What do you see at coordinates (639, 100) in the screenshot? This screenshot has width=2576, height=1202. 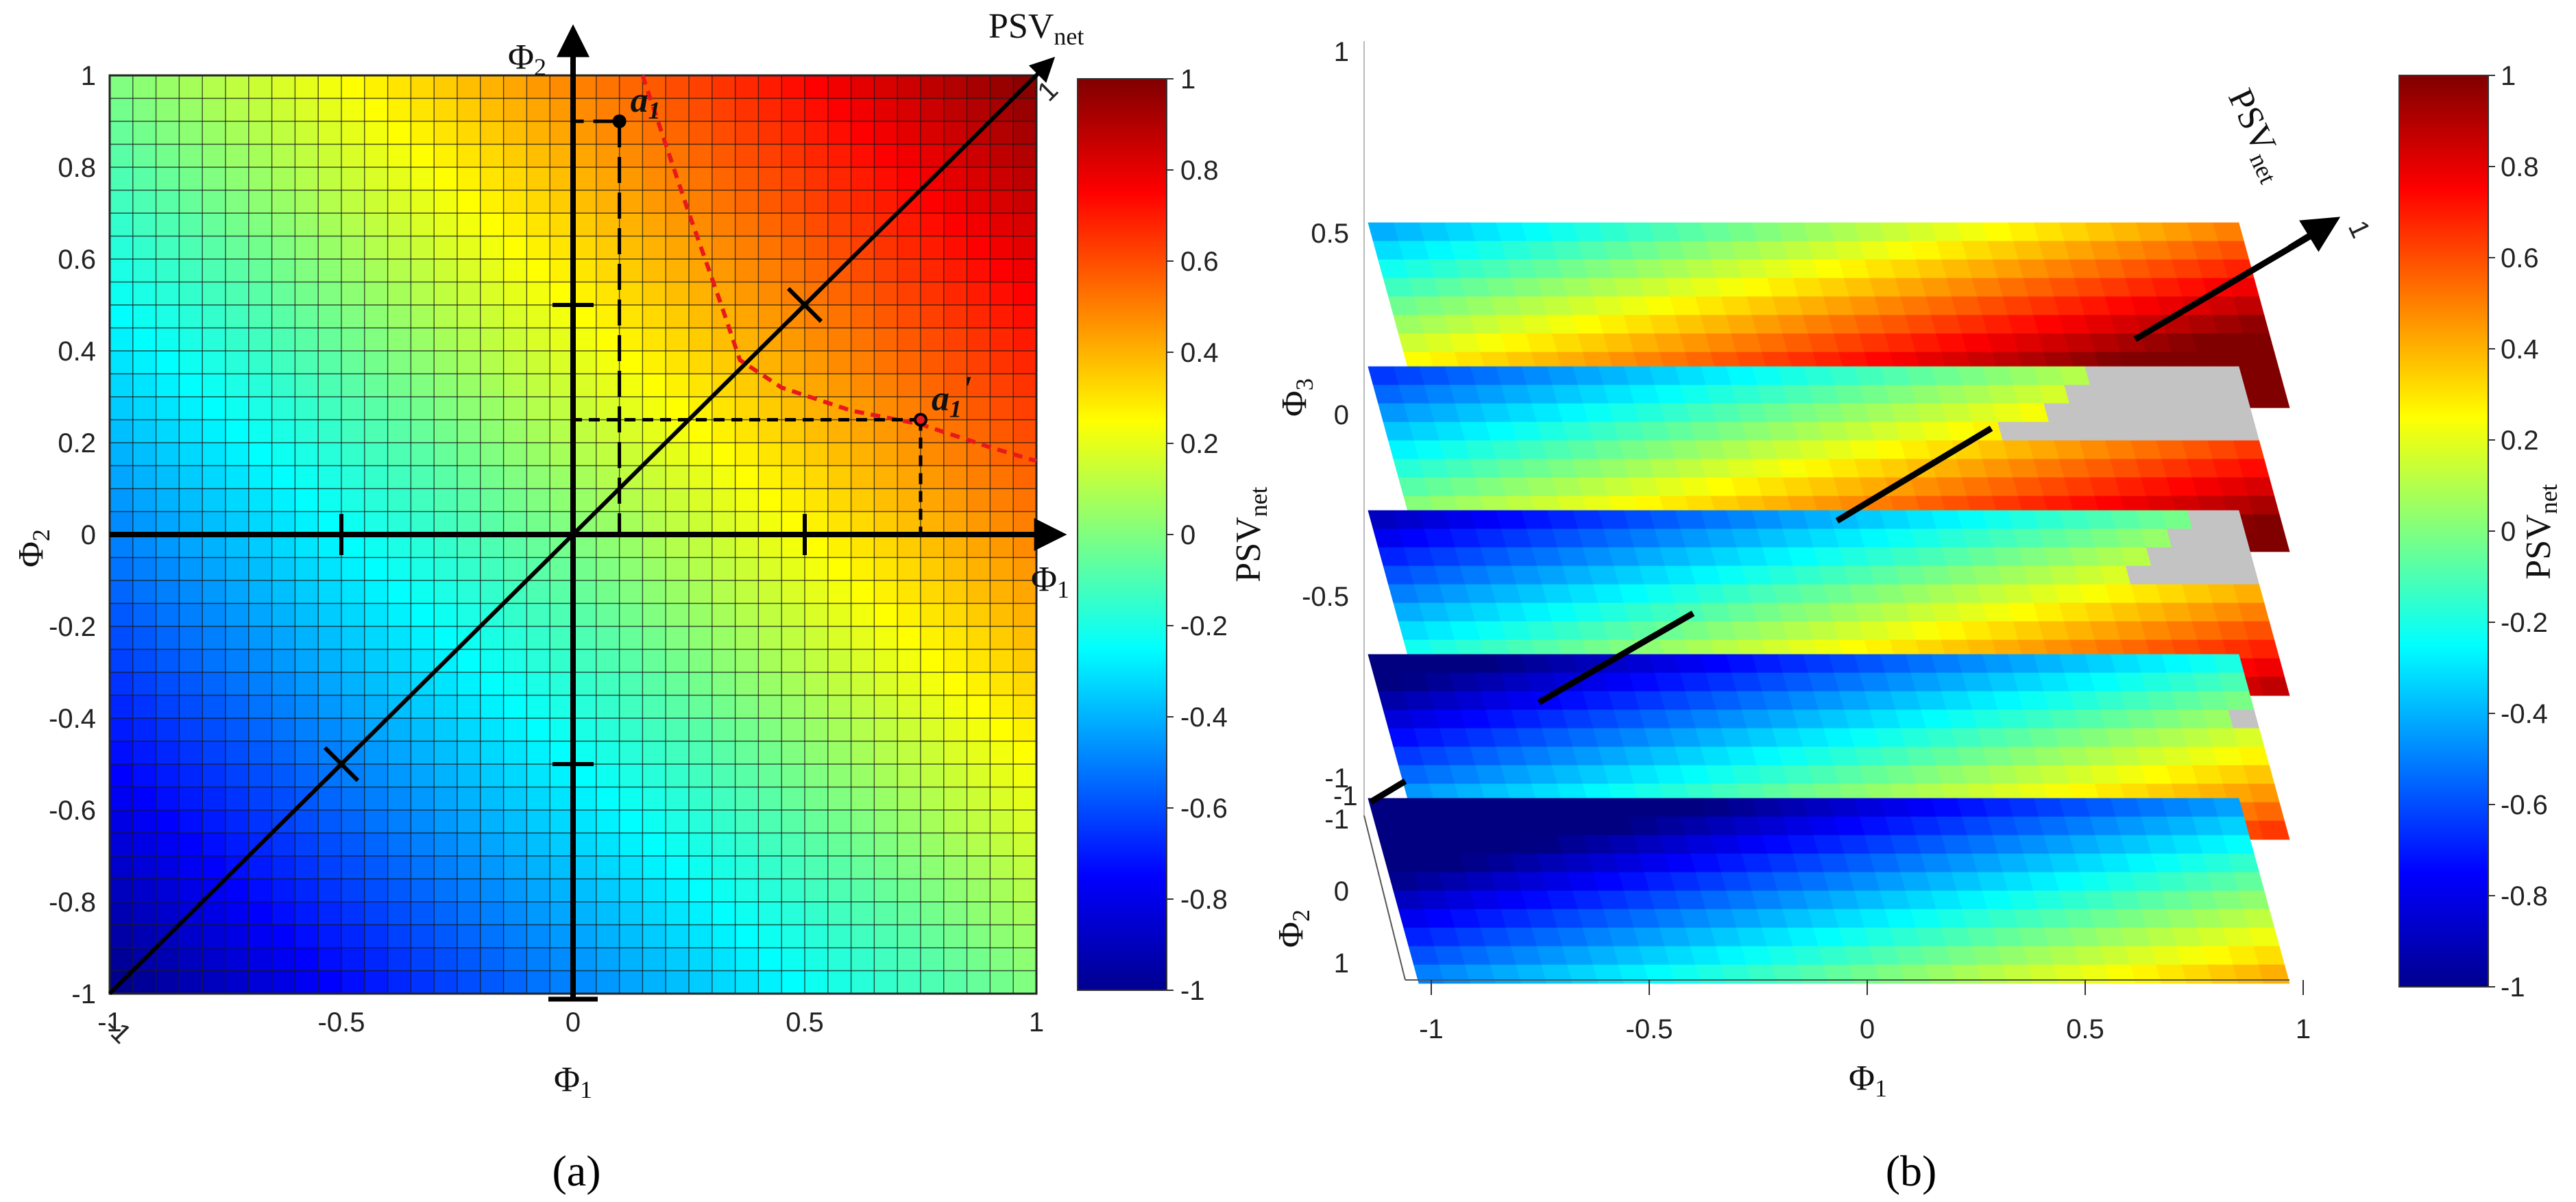 I see `point-label-main: a` at bounding box center [639, 100].